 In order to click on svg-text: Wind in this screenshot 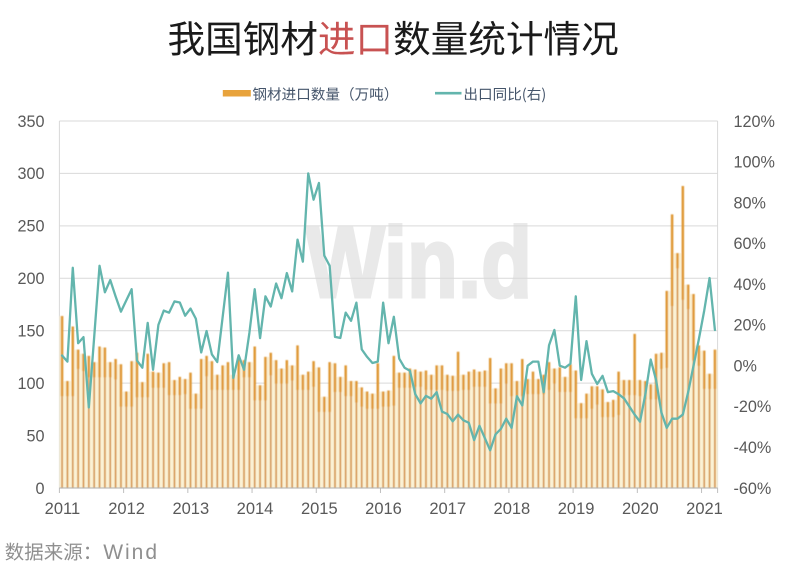, I will do `click(131, 552)`.